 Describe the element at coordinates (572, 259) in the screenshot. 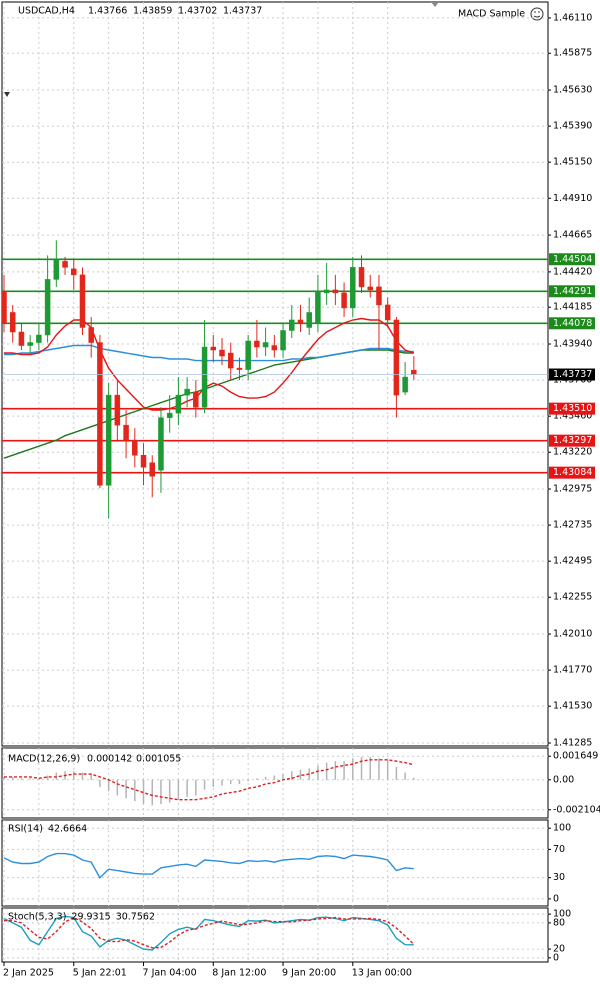

I see `level-label: 1.44504` at that location.